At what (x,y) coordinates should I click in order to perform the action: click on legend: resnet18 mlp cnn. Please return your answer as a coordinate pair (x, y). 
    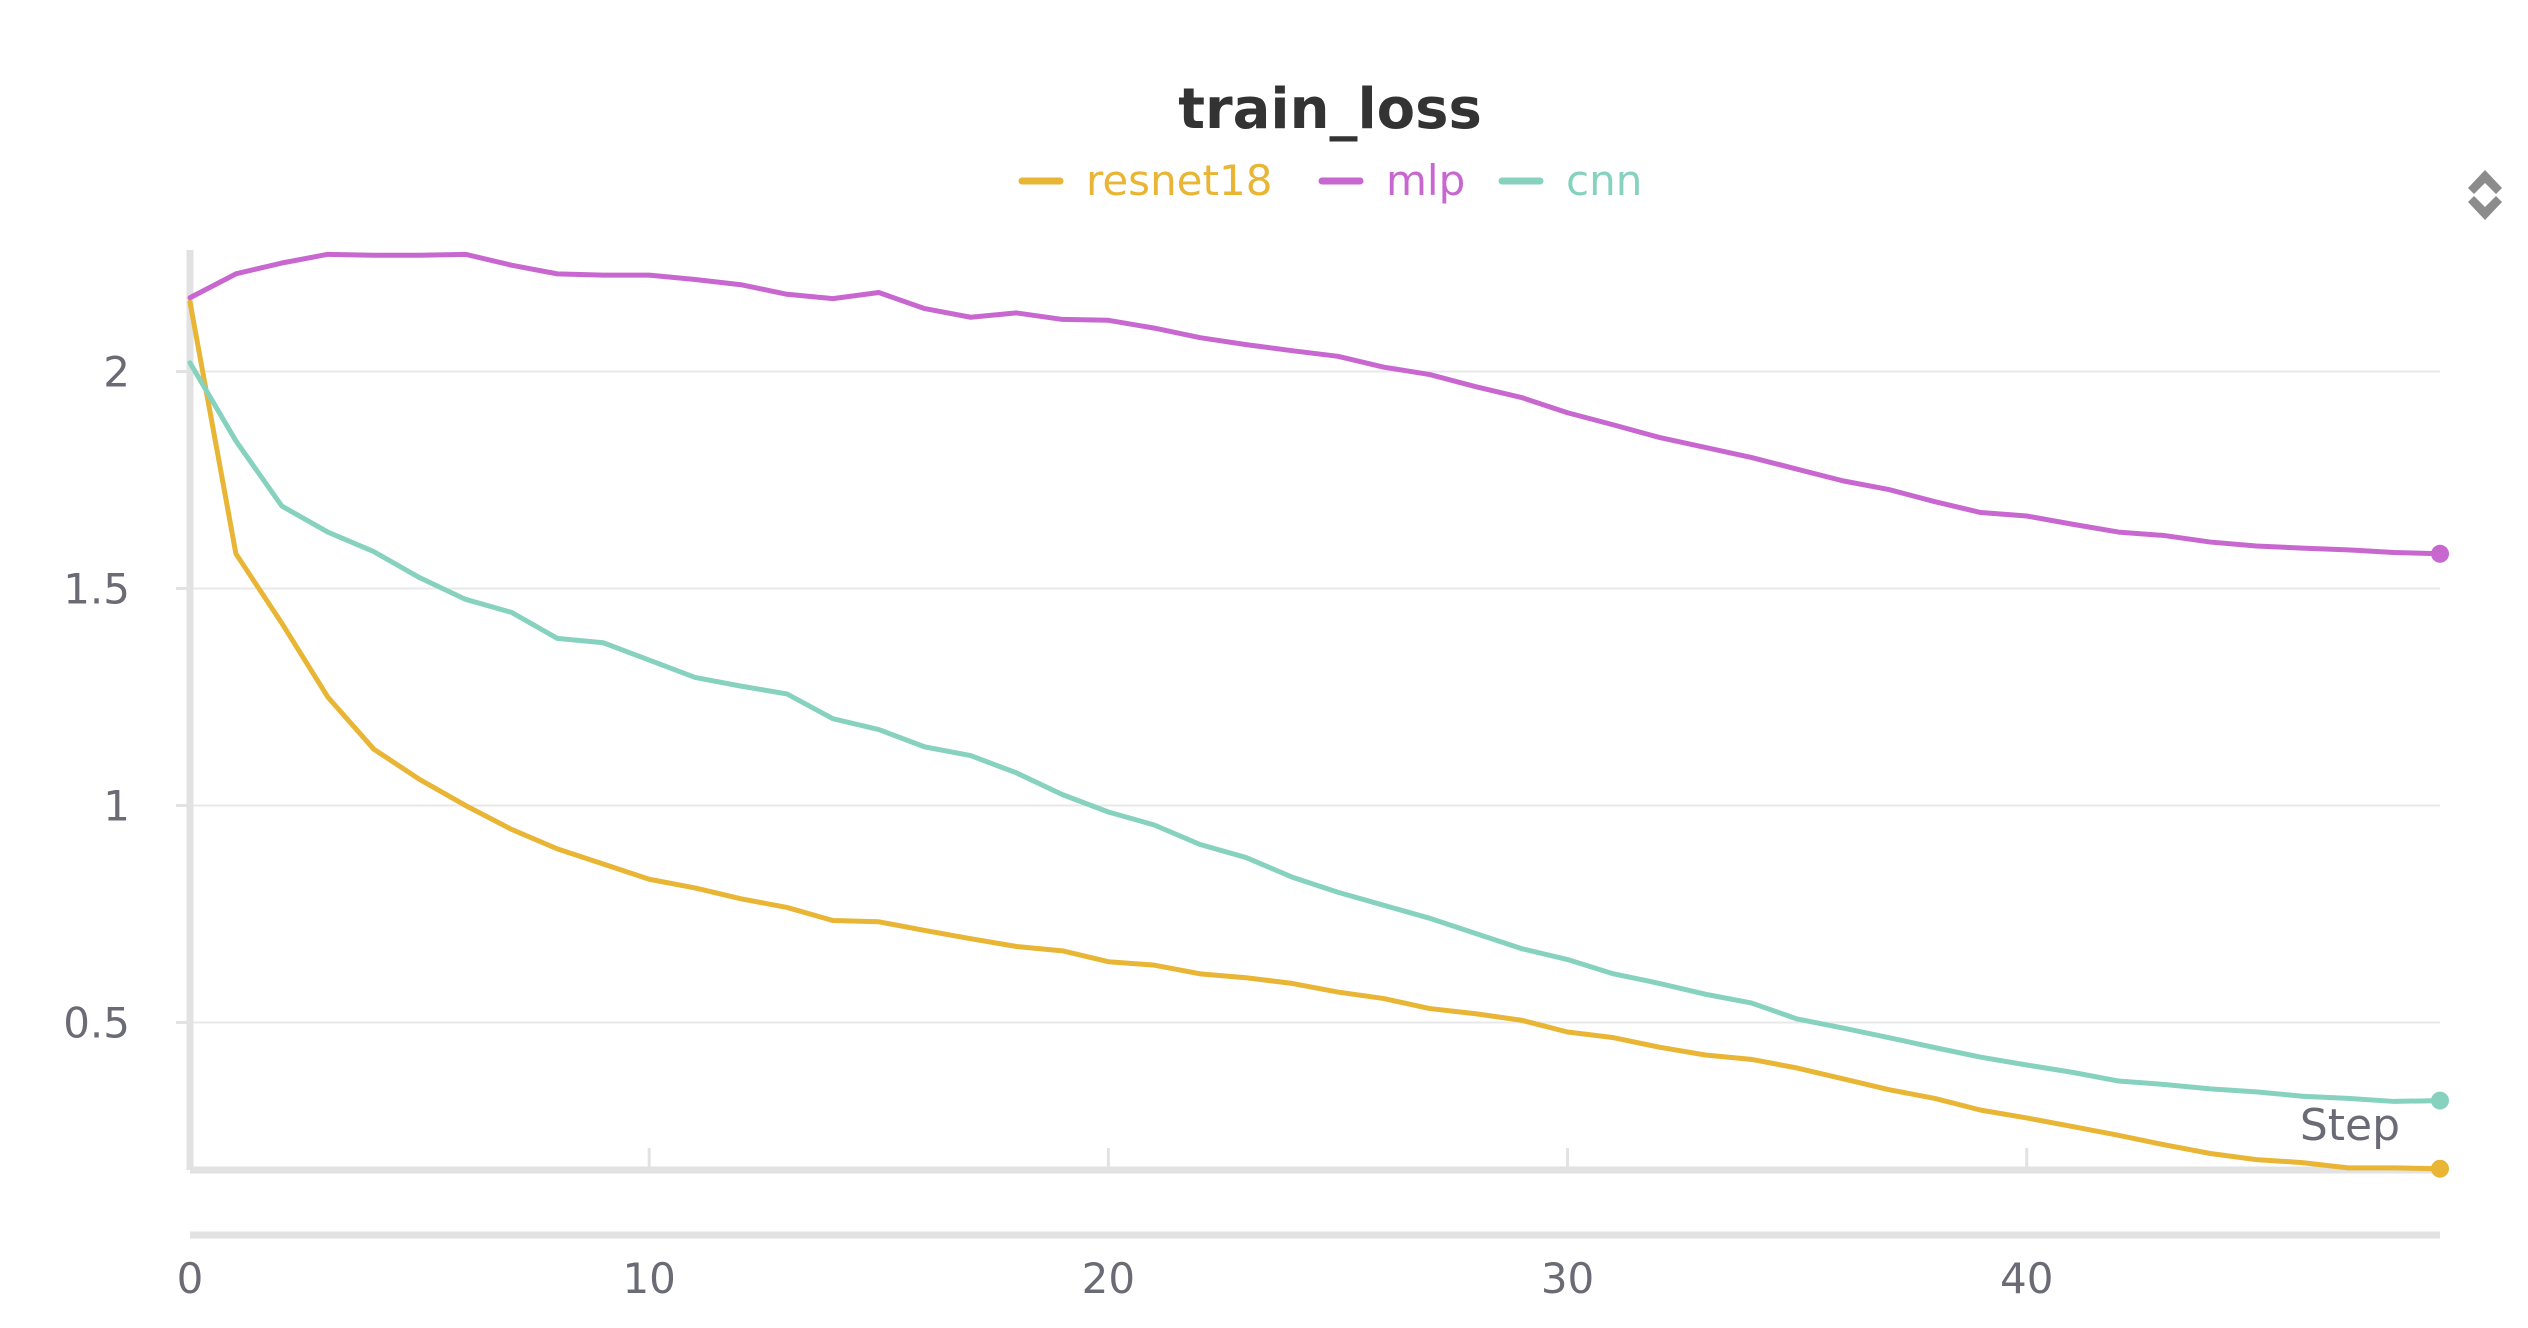
    Looking at the image, I should click on (1330, 180).